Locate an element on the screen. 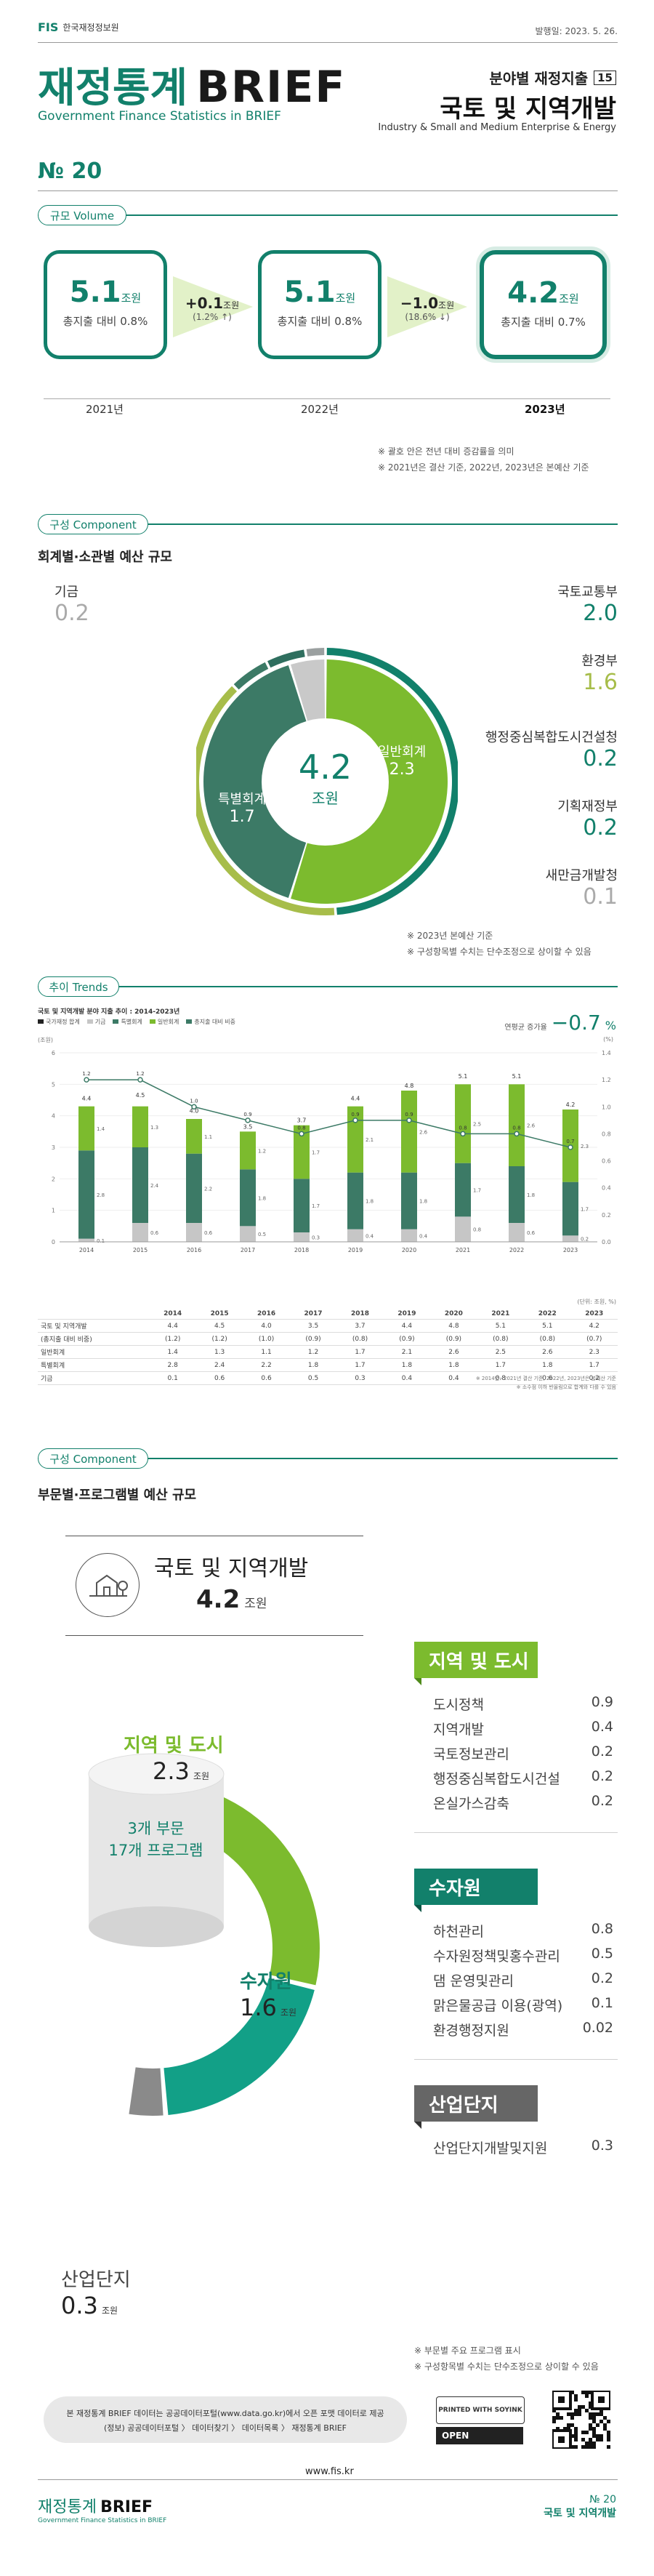 The image size is (654, 2576). general-bar-label: 1.1 is located at coordinates (208, 1137).